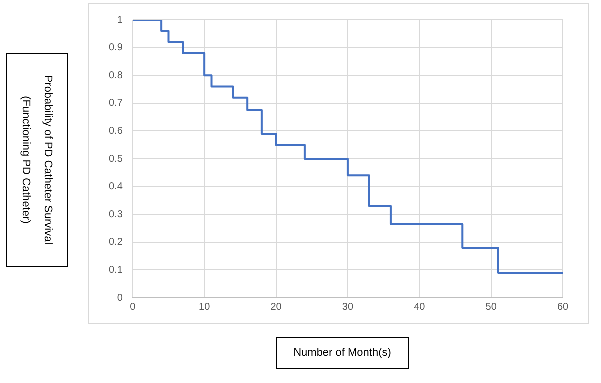  Describe the element at coordinates (116, 104) in the screenshot. I see `y-tick-label: 0.7` at that location.